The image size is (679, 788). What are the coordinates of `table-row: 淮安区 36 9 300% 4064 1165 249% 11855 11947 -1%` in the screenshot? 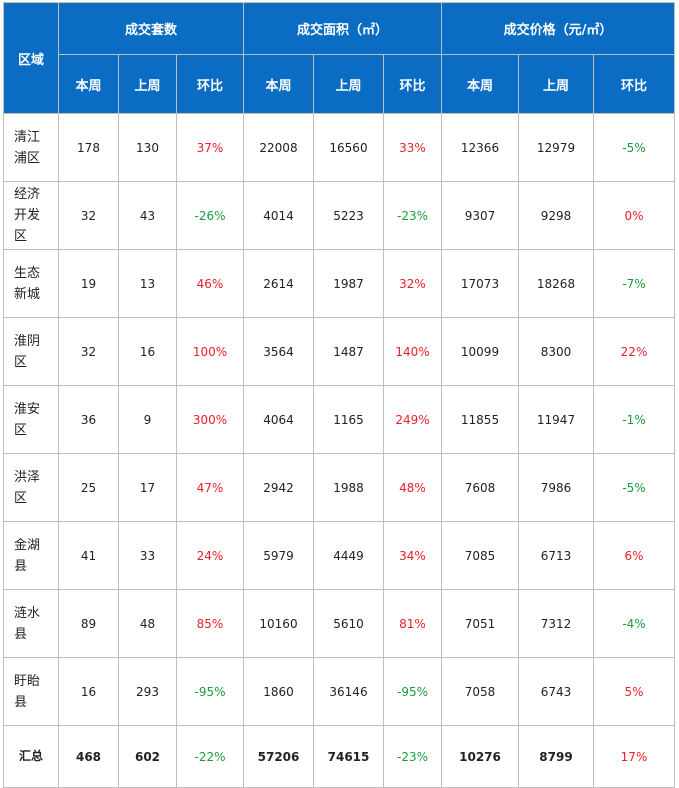 It's located at (339, 419).